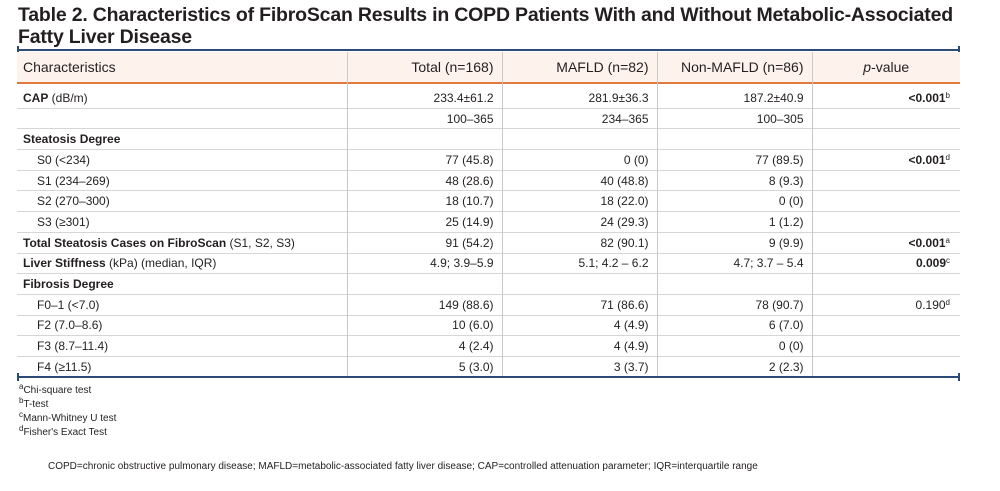 The image size is (1000, 491). What do you see at coordinates (182, 139) in the screenshot?
I see `cell-characteristic: Steatosis Degree` at bounding box center [182, 139].